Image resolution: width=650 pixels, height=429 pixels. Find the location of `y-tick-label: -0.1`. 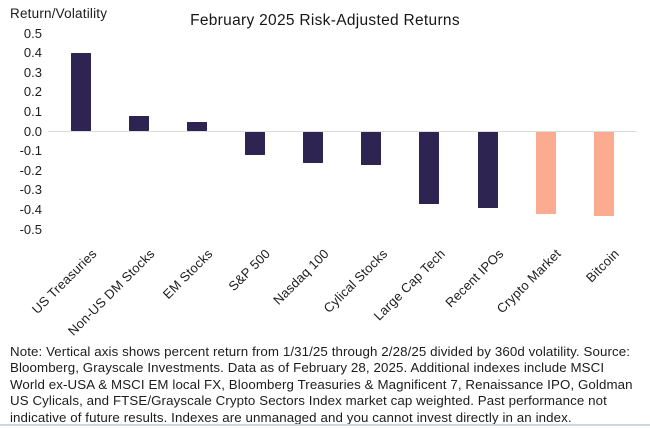

y-tick-label: -0.1 is located at coordinates (30, 151).